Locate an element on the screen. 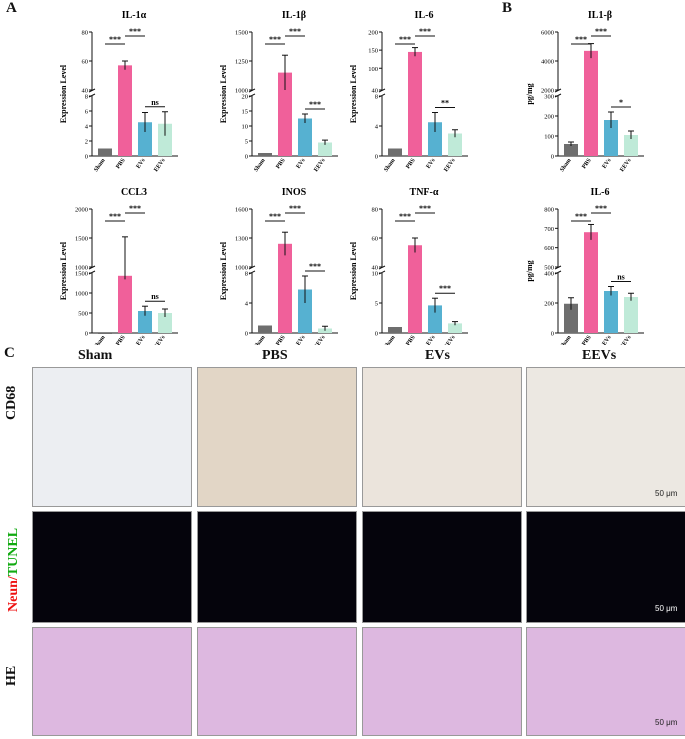  x-tick-label-6: Sham is located at coordinates (565, 165).